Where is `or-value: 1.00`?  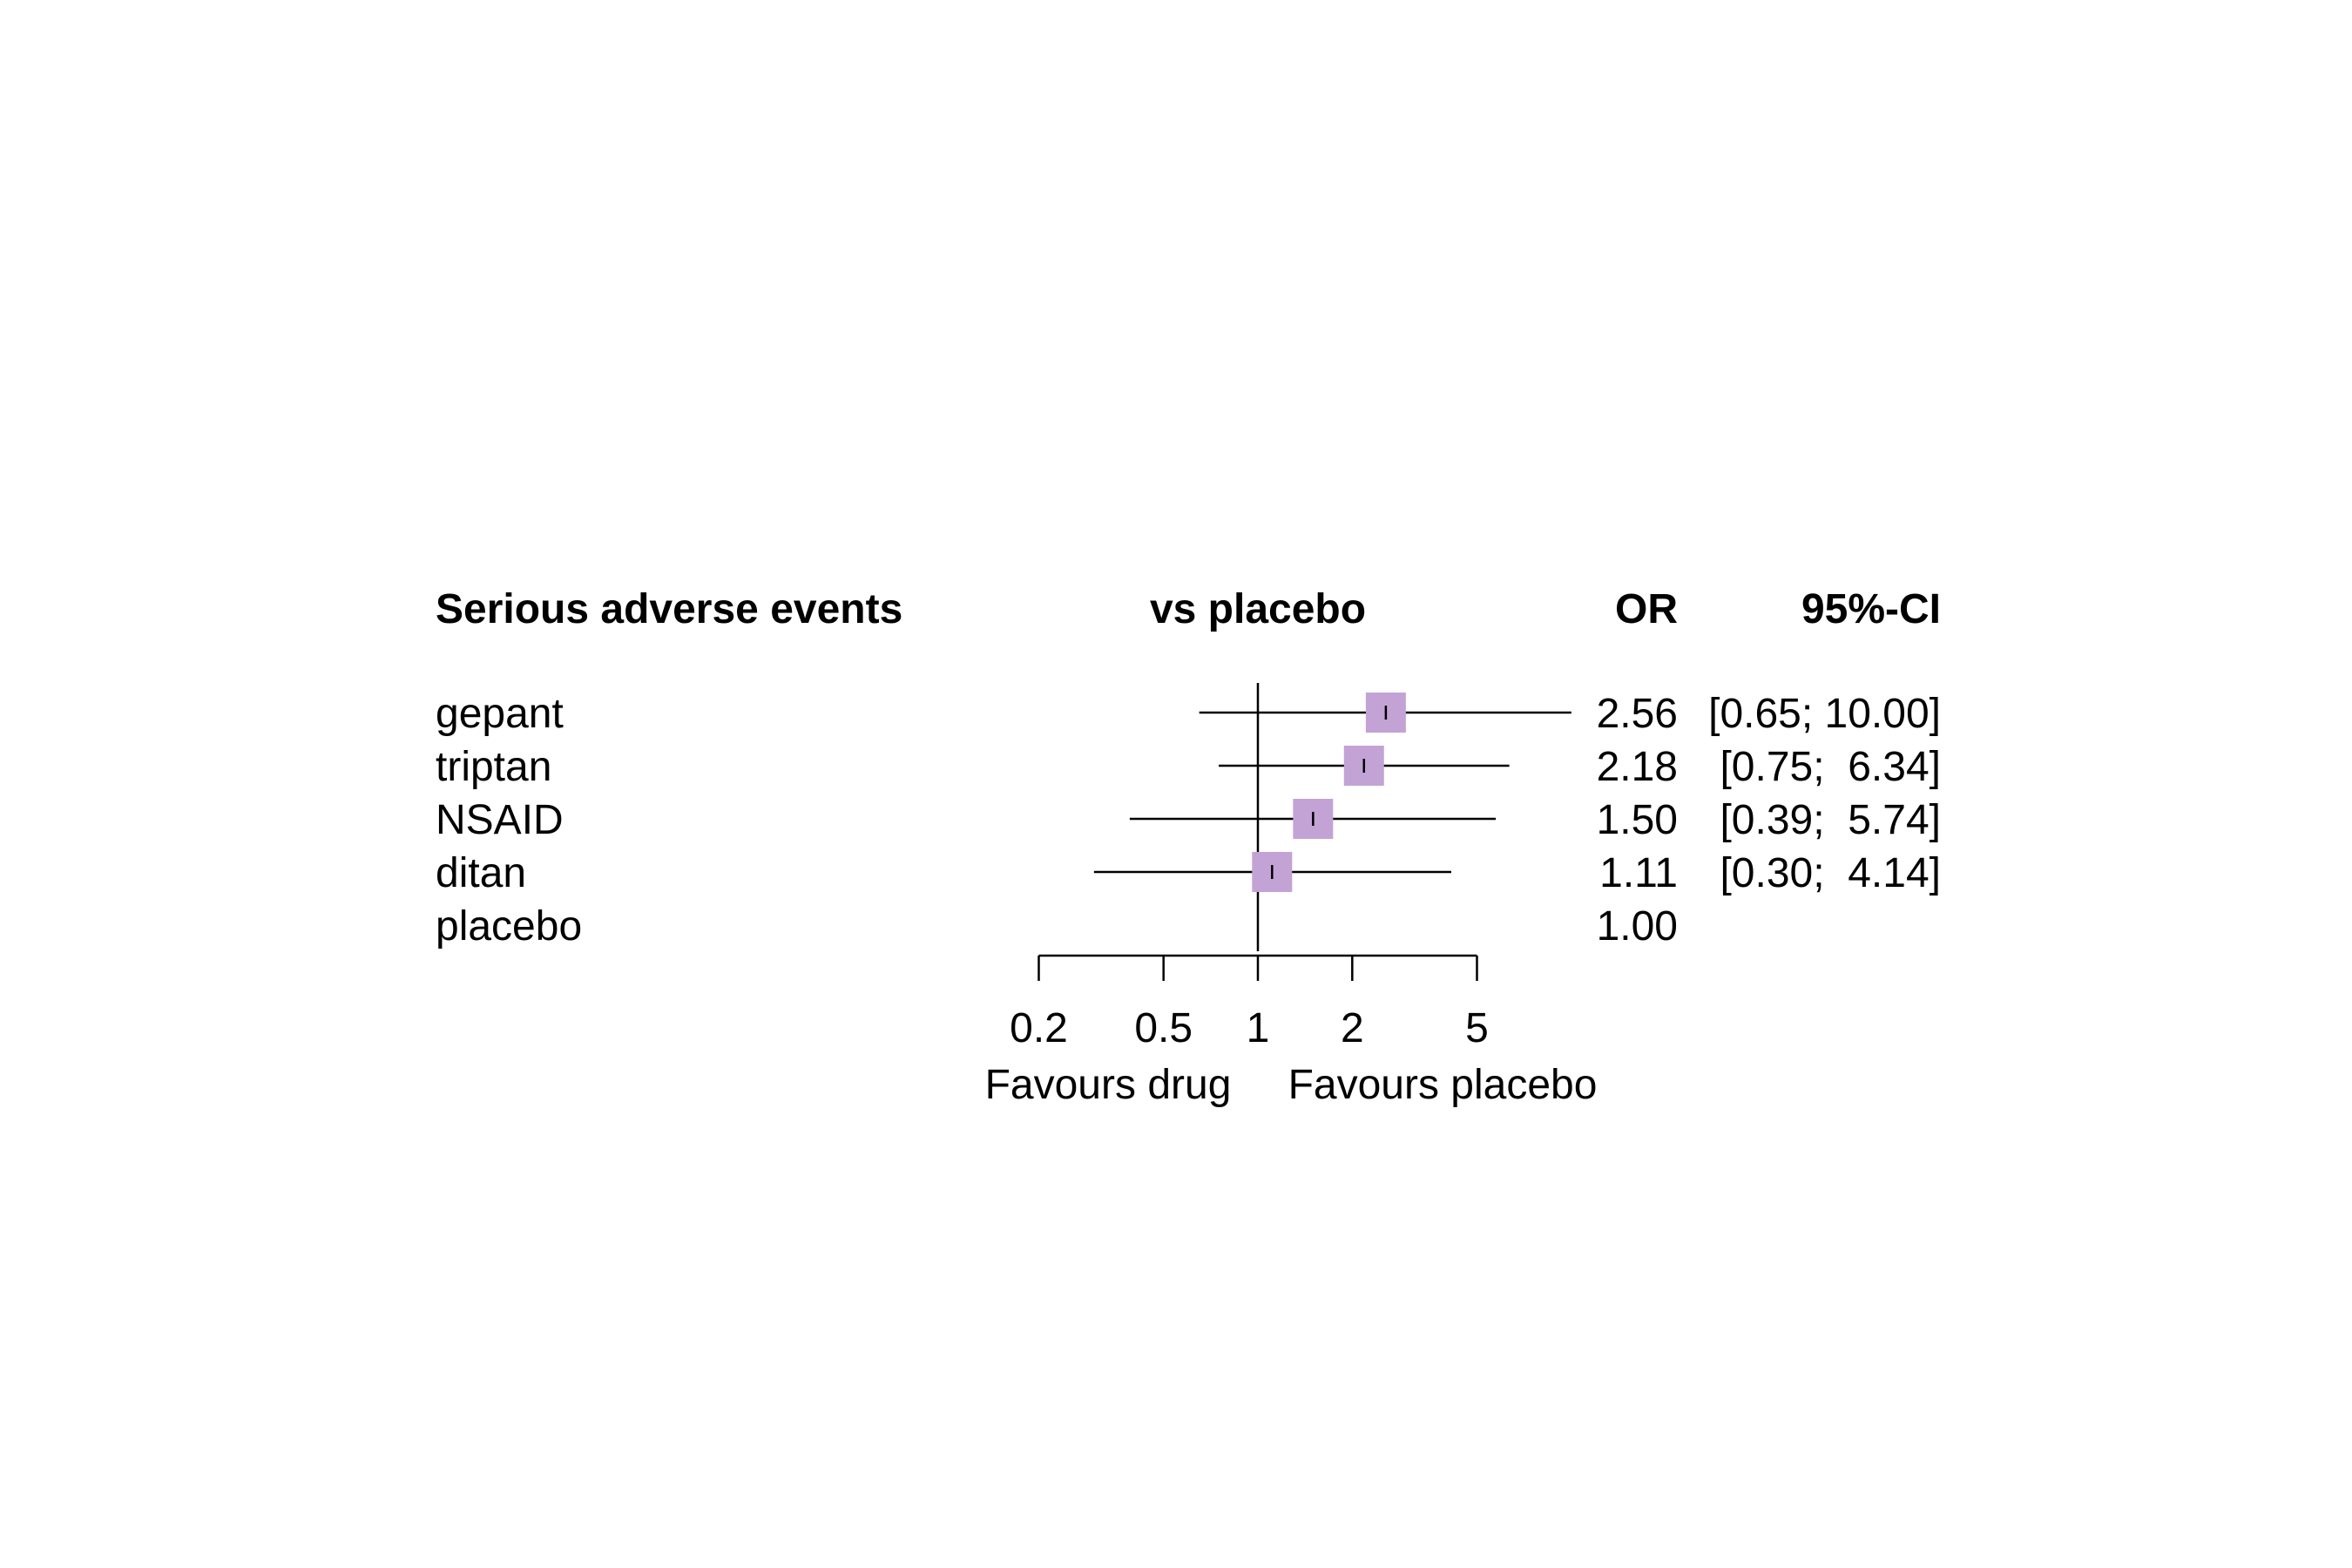 or-value: 1.00 is located at coordinates (1637, 926).